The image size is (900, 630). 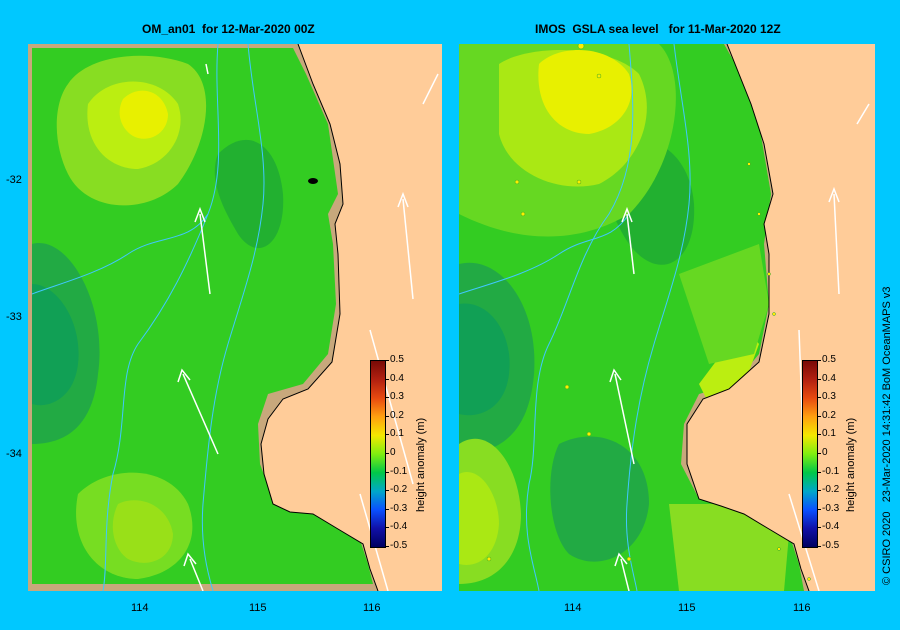 What do you see at coordinates (372, 608) in the screenshot?
I see `lon-label-left: 116` at bounding box center [372, 608].